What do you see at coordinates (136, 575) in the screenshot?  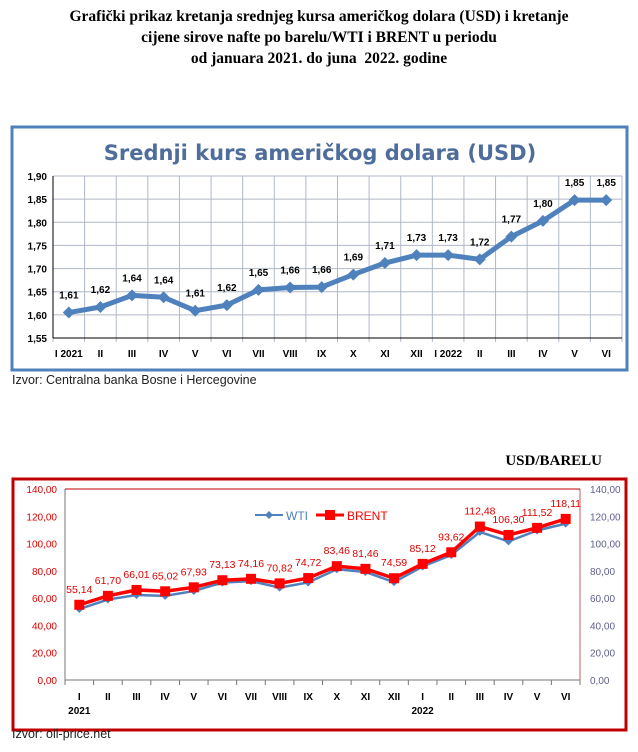 I see `data-label: 66,01` at bounding box center [136, 575].